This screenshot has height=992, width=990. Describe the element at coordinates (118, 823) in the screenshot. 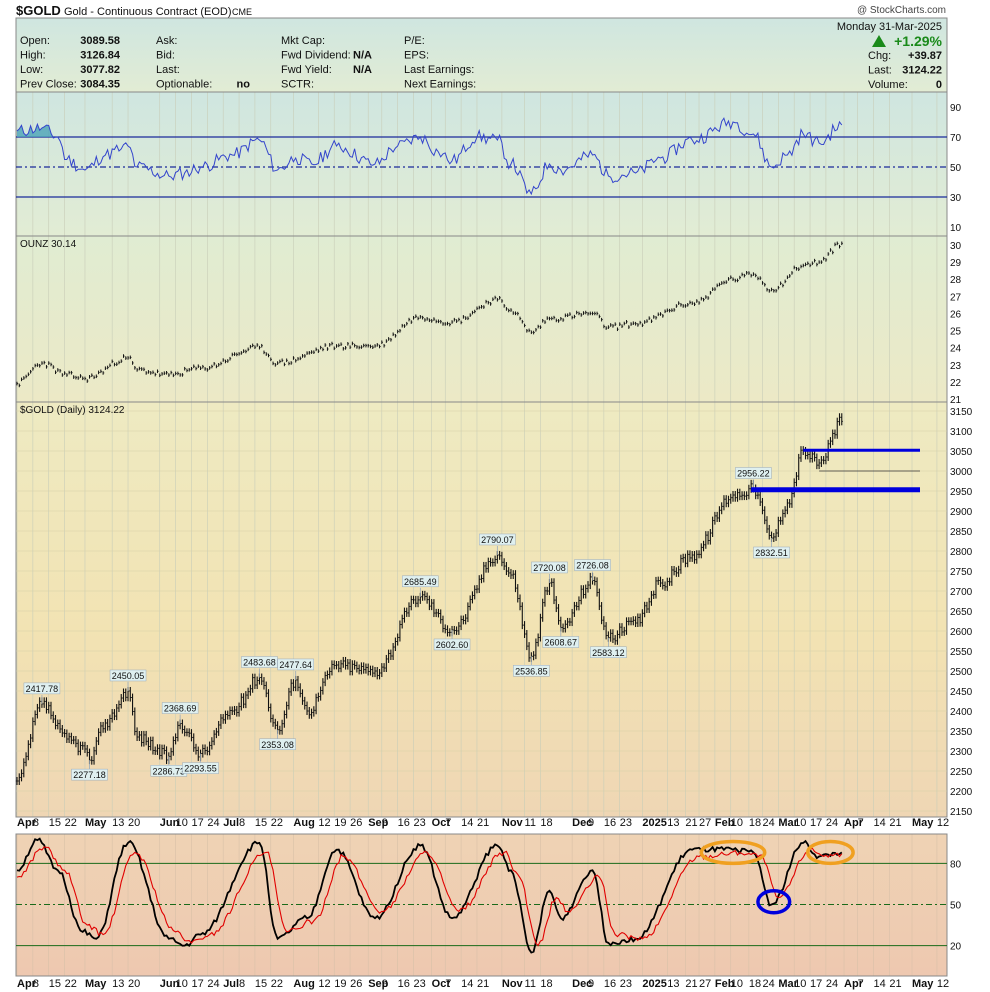

I see `x-axis-label: 13` at that location.